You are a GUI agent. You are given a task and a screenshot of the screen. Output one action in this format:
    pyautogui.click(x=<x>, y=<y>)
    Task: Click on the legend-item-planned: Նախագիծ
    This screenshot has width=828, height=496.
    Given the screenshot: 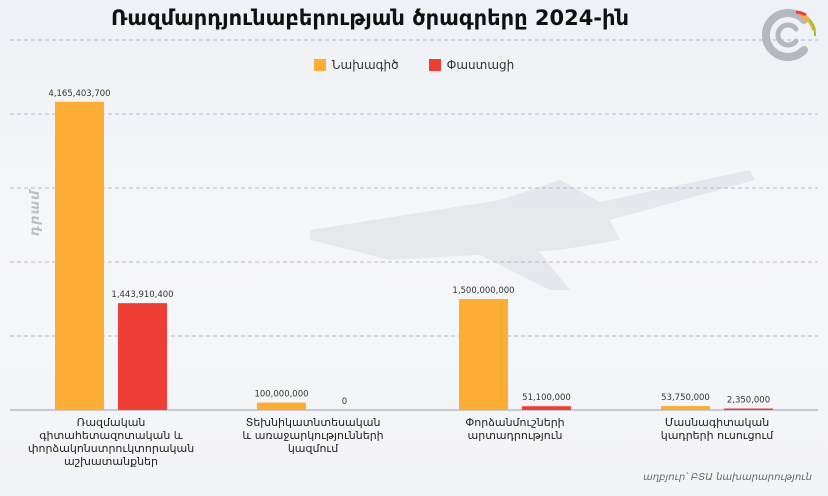 What is the action you would take?
    pyautogui.click(x=356, y=65)
    